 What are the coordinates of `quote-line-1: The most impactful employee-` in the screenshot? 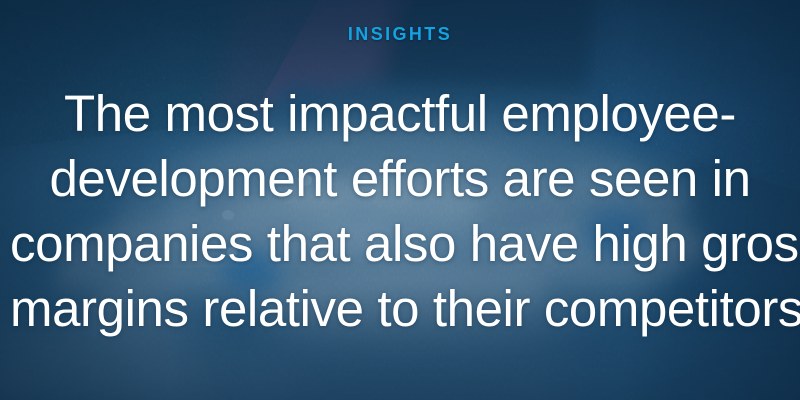 It's located at (400, 113).